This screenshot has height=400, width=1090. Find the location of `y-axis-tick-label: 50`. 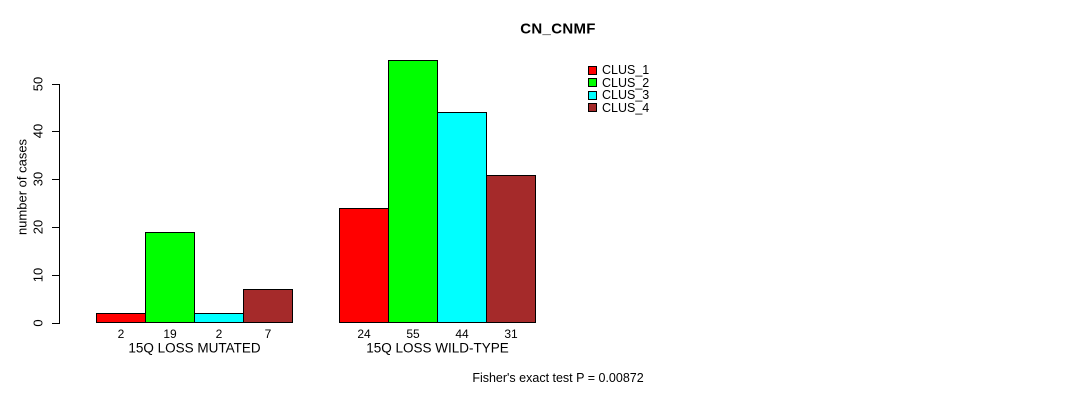

y-axis-tick-label: 50 is located at coordinates (38, 84).